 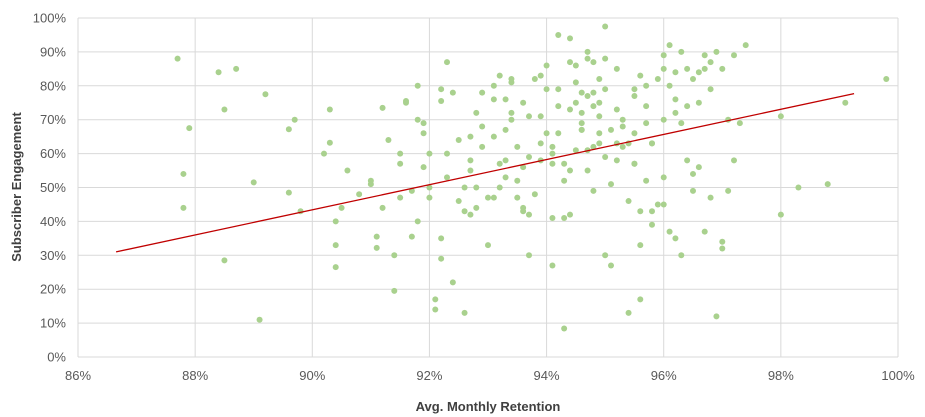 I want to click on y-axis-ticks: 0% 10% 20% 30% 40% 50% 60% 70% 80% 90% 100%, so click(x=50, y=188).